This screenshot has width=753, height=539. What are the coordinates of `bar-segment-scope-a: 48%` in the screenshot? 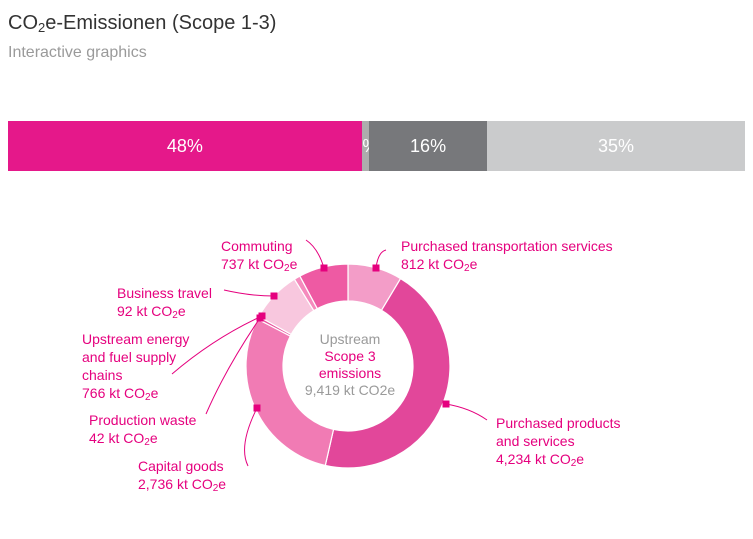 It's located at (185, 146).